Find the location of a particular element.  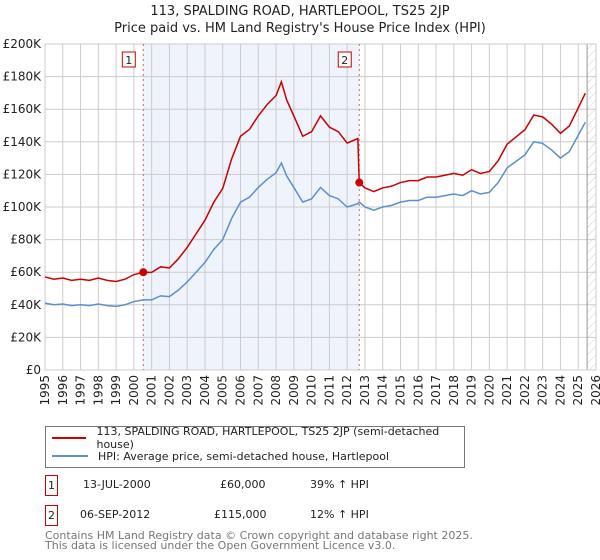

red-line-swatch is located at coordinates (69, 438).